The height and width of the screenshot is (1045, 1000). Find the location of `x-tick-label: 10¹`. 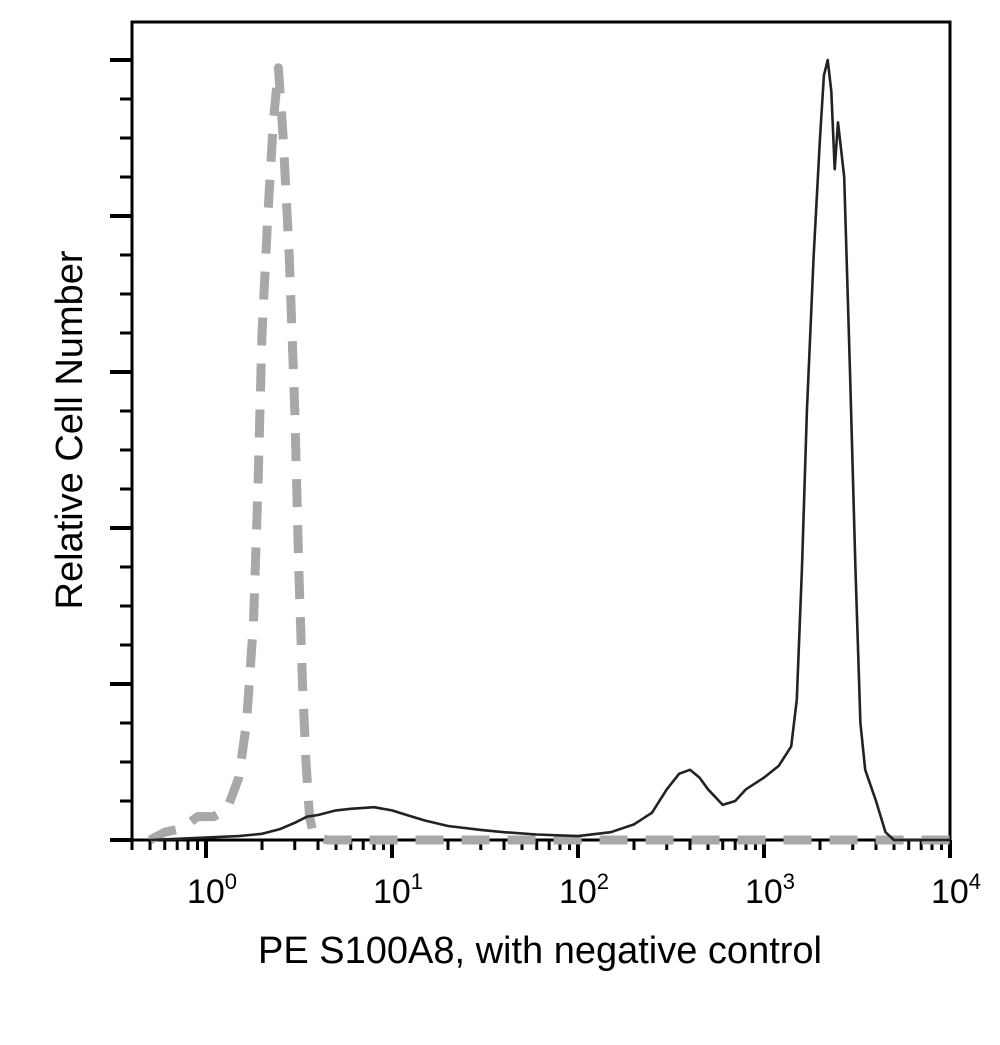

x-tick-label: 10¹ is located at coordinates (398, 890).